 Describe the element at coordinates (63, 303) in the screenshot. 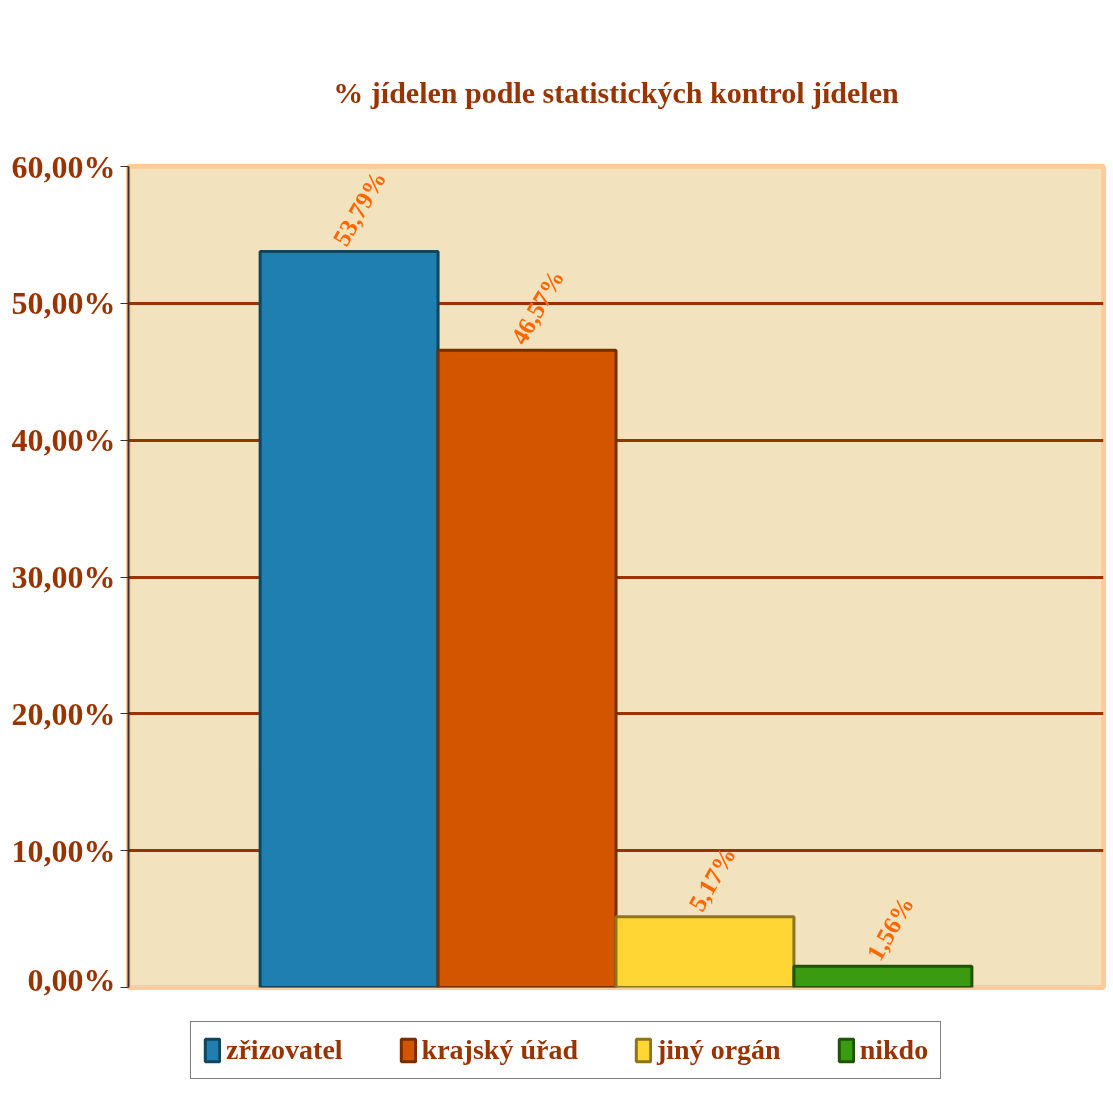

I see `y-tick-label: 50,00%` at that location.